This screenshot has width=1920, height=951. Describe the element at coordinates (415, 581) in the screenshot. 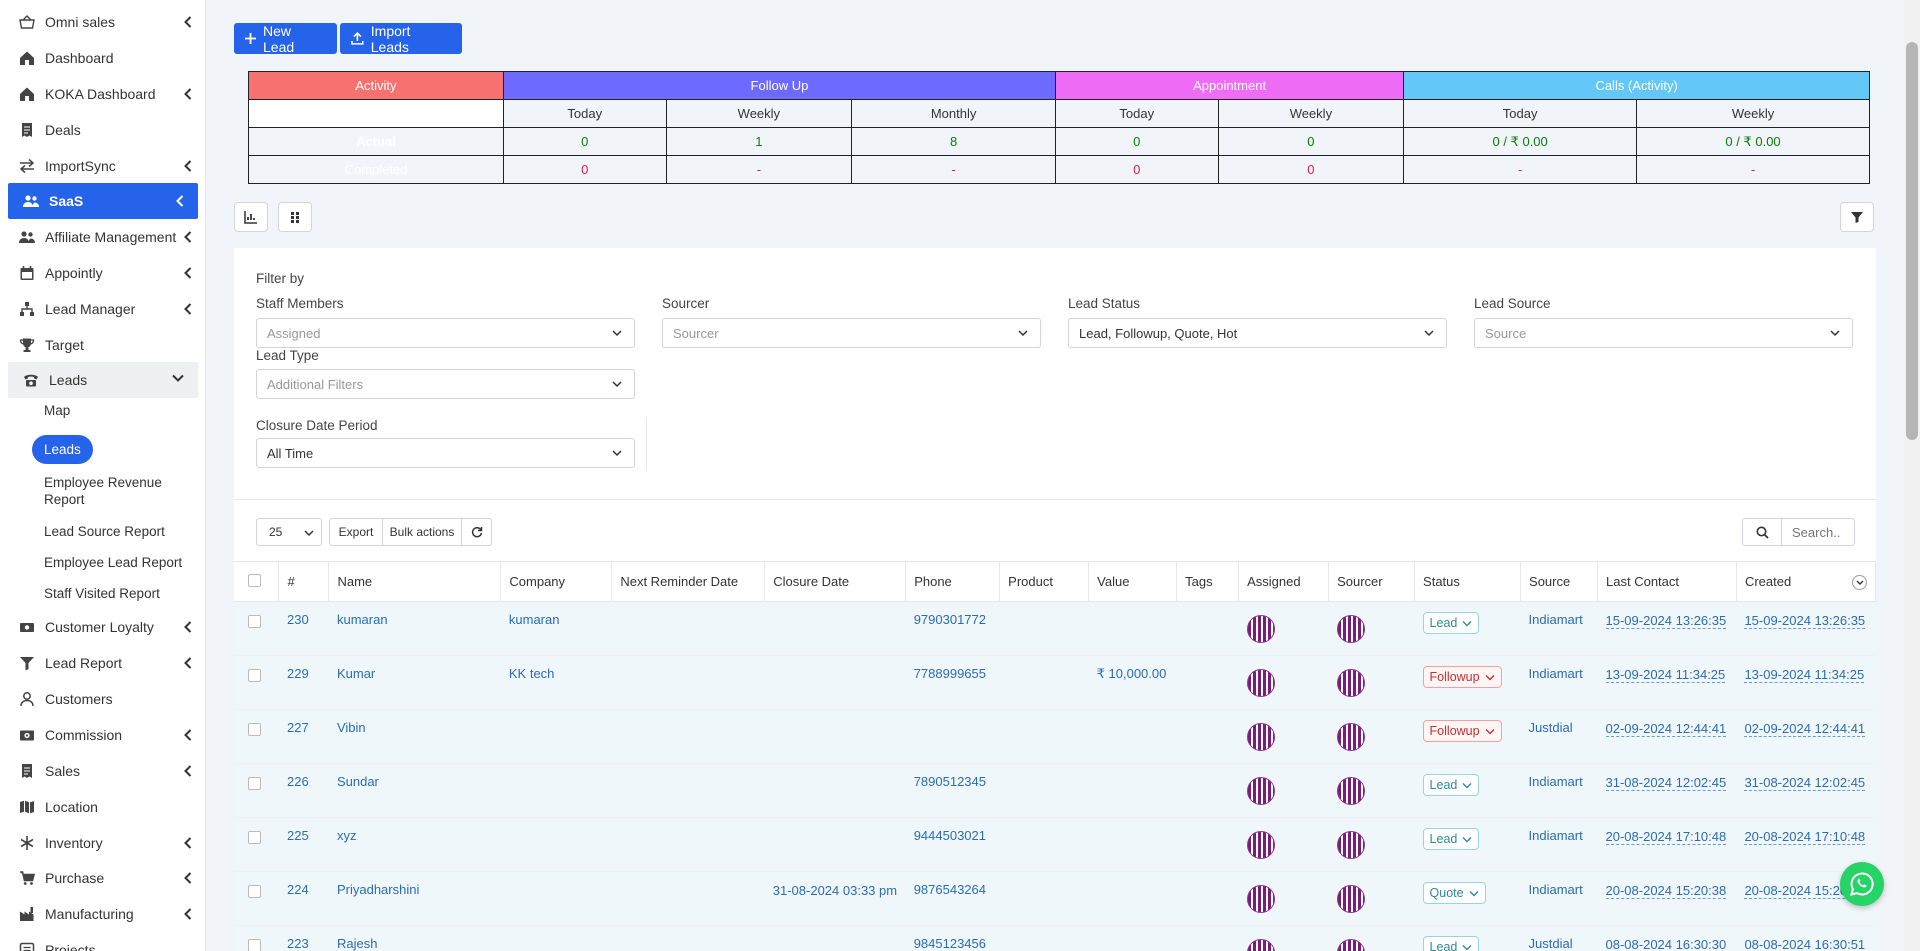

I see `column-header-name: Name` at that location.